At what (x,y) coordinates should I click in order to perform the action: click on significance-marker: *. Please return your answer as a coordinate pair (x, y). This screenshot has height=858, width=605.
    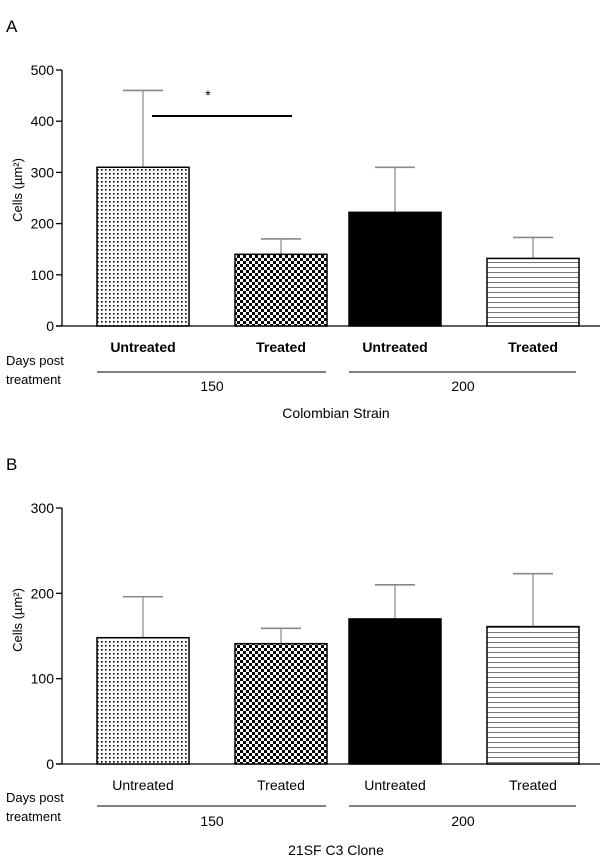
    Looking at the image, I should click on (208, 95).